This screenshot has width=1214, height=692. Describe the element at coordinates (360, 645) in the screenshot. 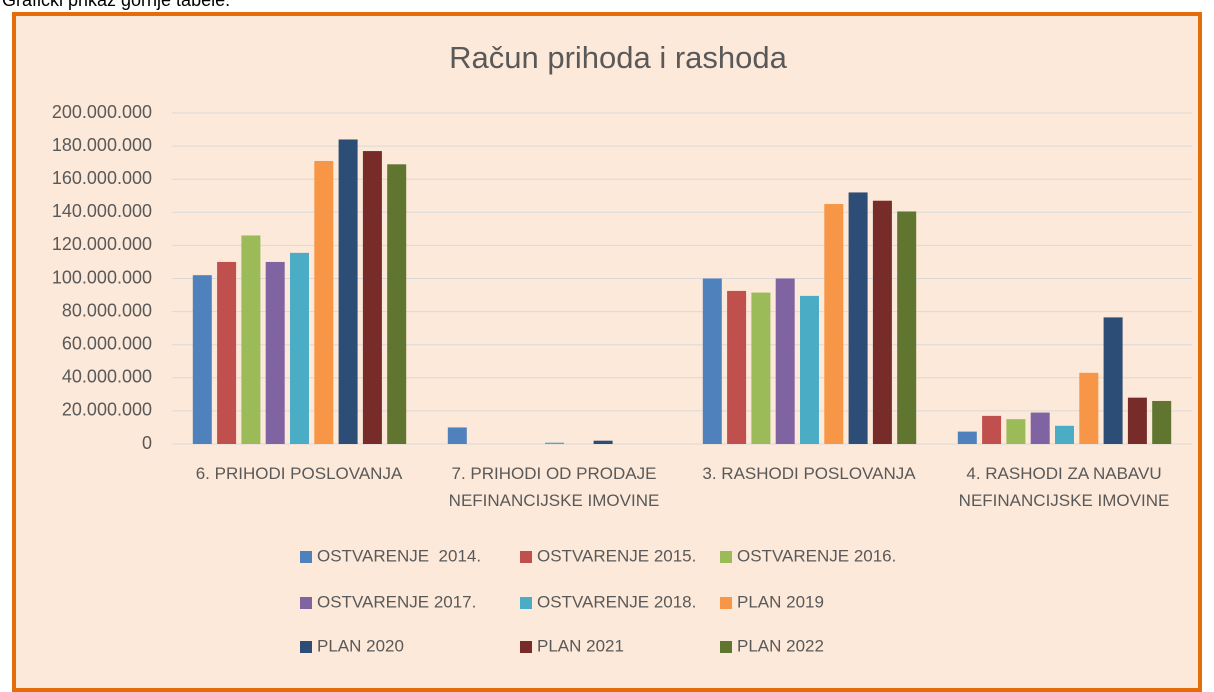

I see `legend-label: PLAN 2020` at that location.